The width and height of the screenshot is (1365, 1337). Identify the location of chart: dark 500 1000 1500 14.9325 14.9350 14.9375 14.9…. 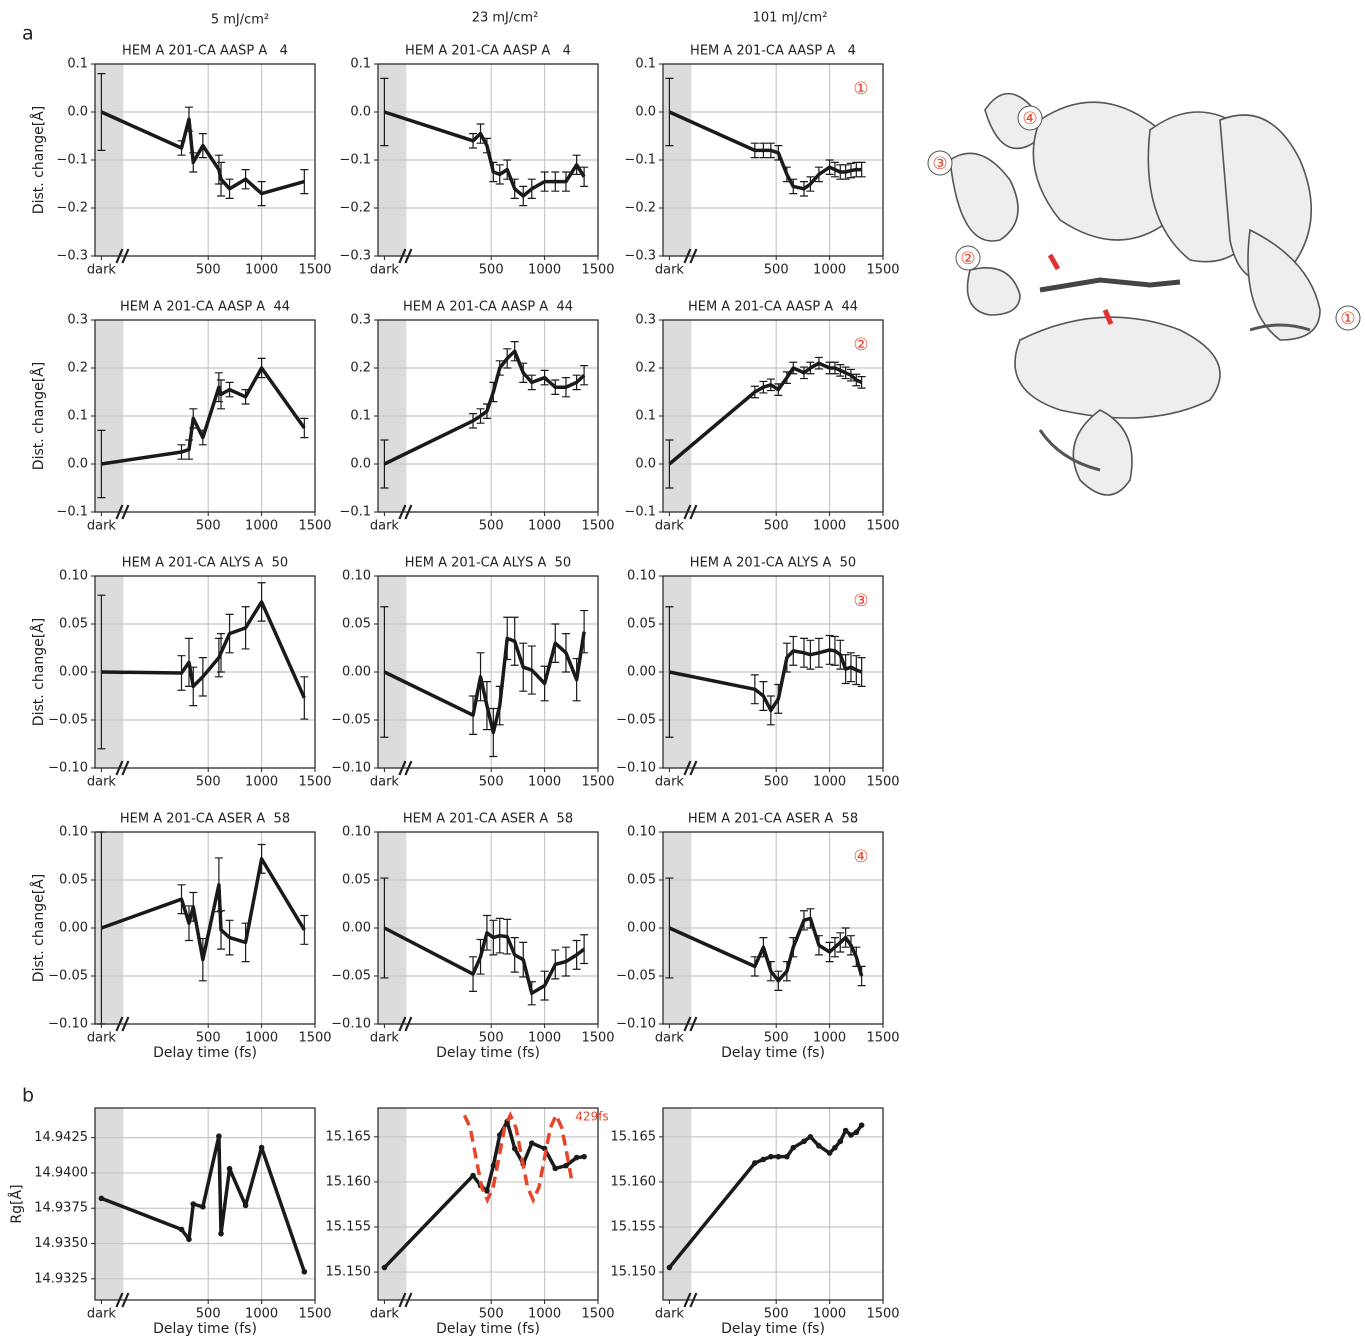
(170, 1222).